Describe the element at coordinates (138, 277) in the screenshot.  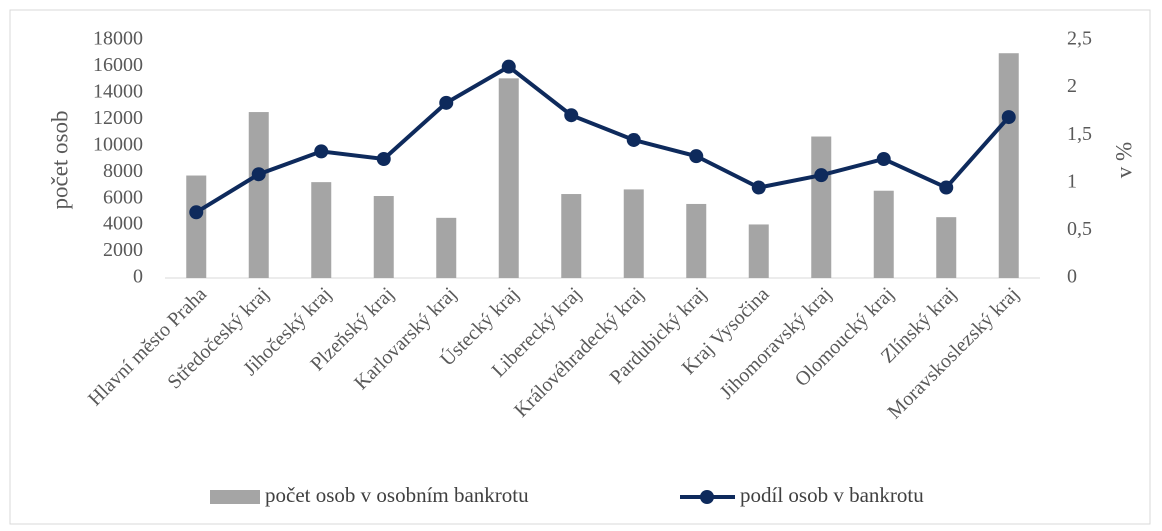
I see `y-tick-label: 0` at that location.